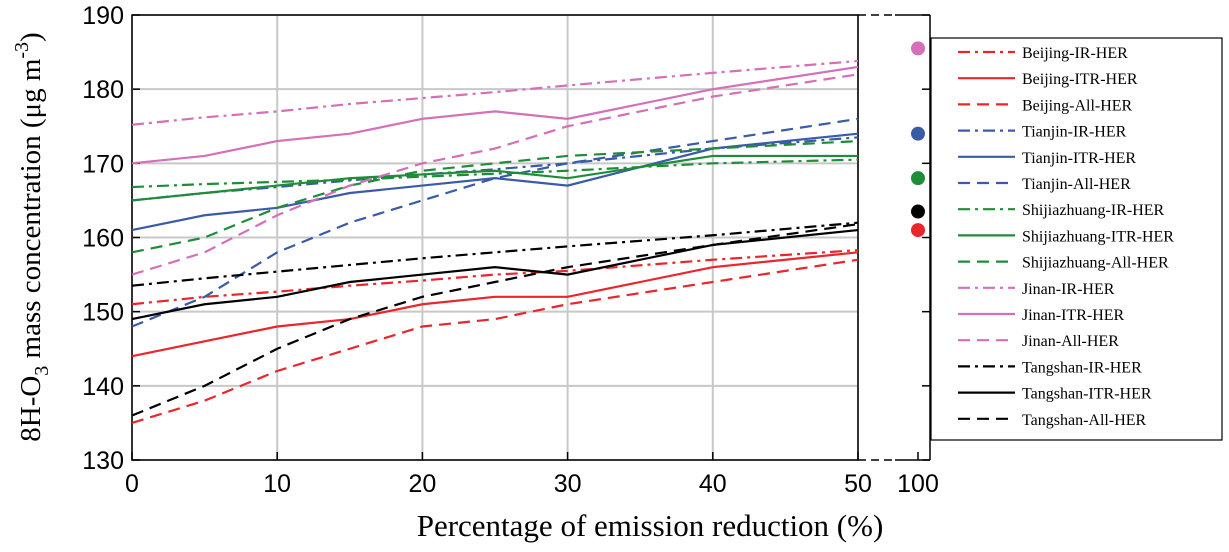 The height and width of the screenshot is (552, 1229). I want to click on x-tick-label: 100, so click(918, 484).